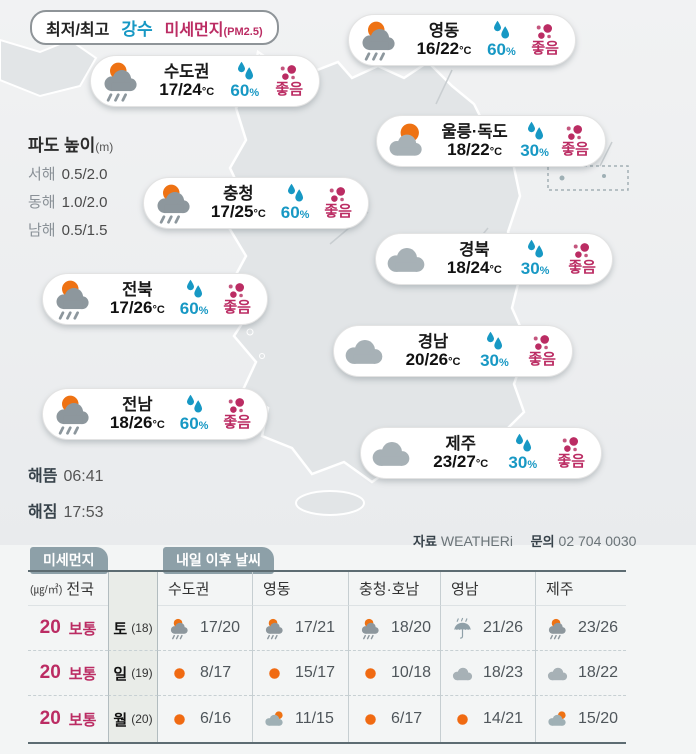 This screenshot has height=754, width=696. What do you see at coordinates (444, 48) in the screenshot?
I see `temp-range: 16/22°C` at bounding box center [444, 48].